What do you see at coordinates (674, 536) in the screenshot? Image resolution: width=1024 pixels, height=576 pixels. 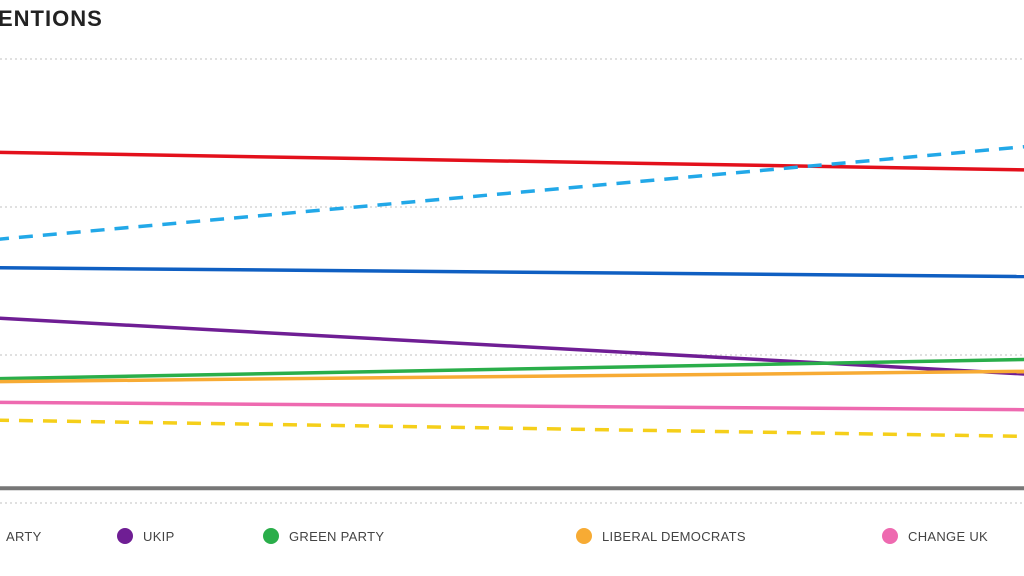 I see `legend-label: LIBERAL DEMOCRATS` at bounding box center [674, 536].